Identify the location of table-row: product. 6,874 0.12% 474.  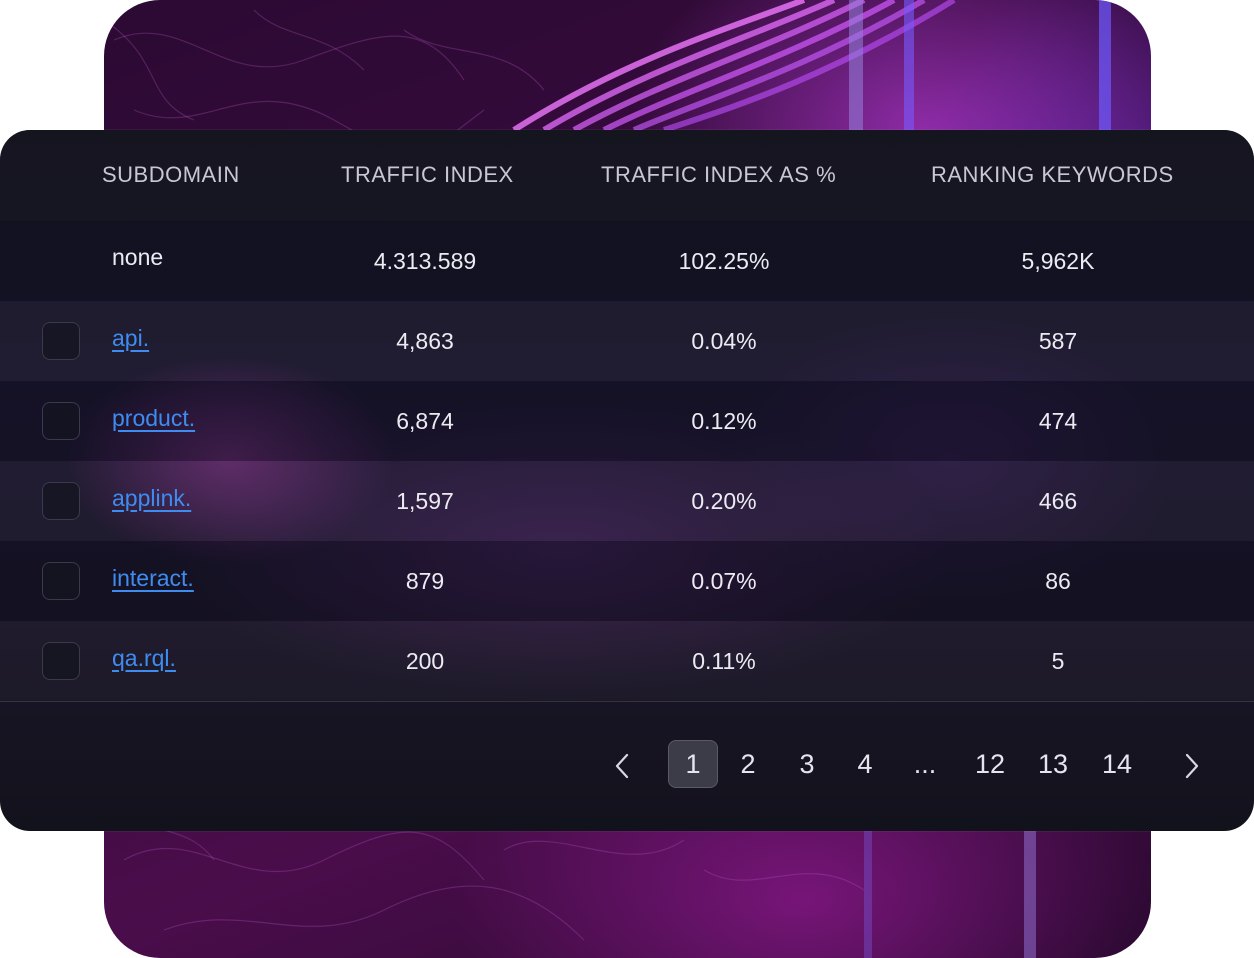
(627, 421).